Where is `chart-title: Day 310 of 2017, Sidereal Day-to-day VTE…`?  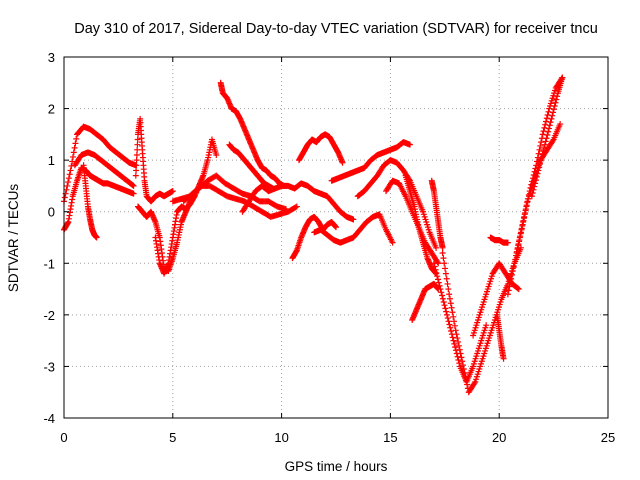
chart-title: Day 310 of 2017, Sidereal Day-to-day VTE… is located at coordinates (336, 29).